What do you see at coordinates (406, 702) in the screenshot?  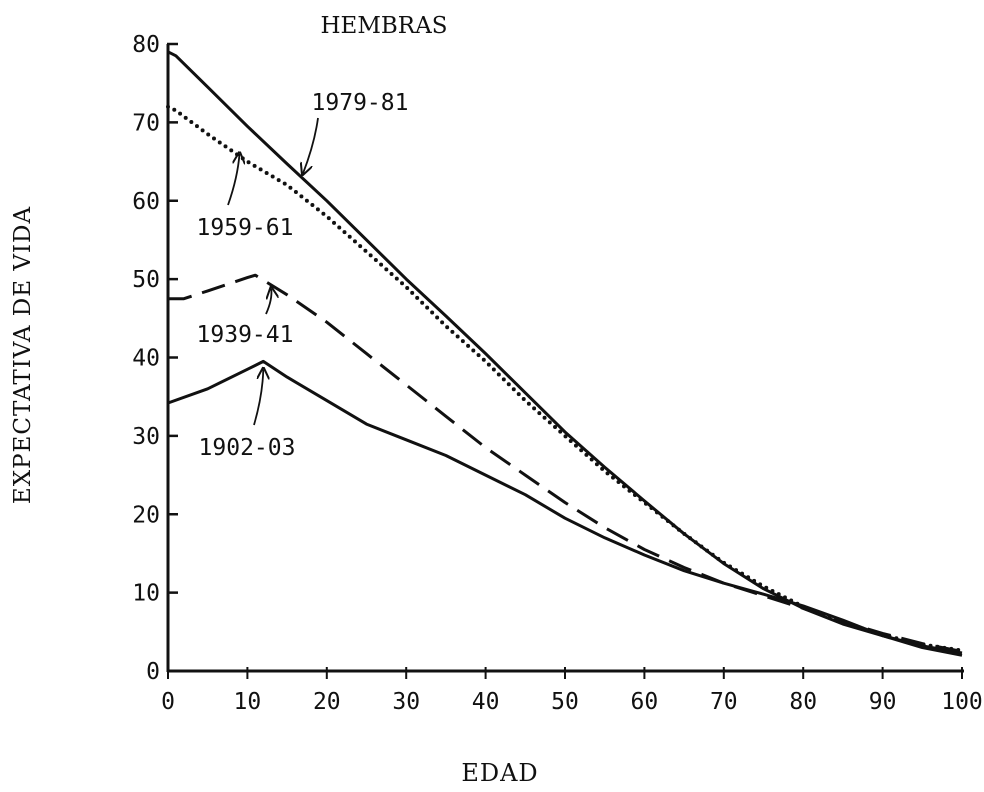 I see `x-tick-label: 30` at bounding box center [406, 702].